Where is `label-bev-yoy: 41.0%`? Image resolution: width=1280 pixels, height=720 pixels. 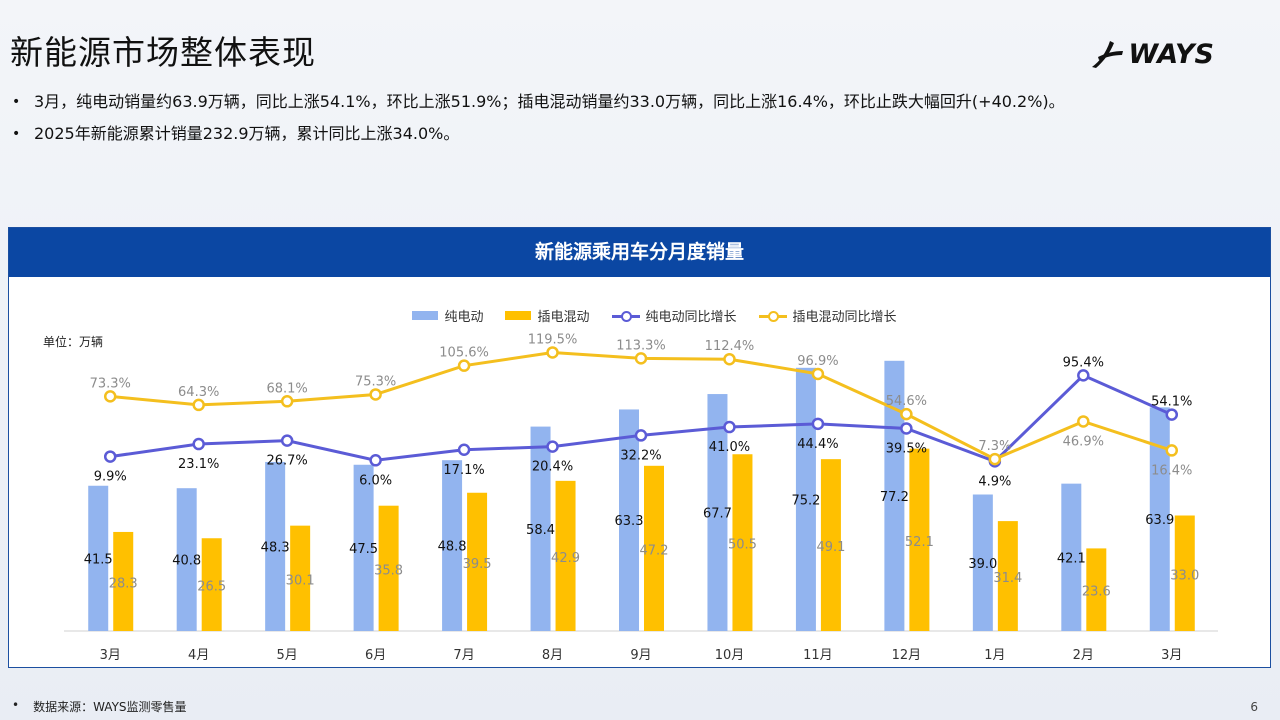 label-bev-yoy: 41.0% is located at coordinates (729, 447).